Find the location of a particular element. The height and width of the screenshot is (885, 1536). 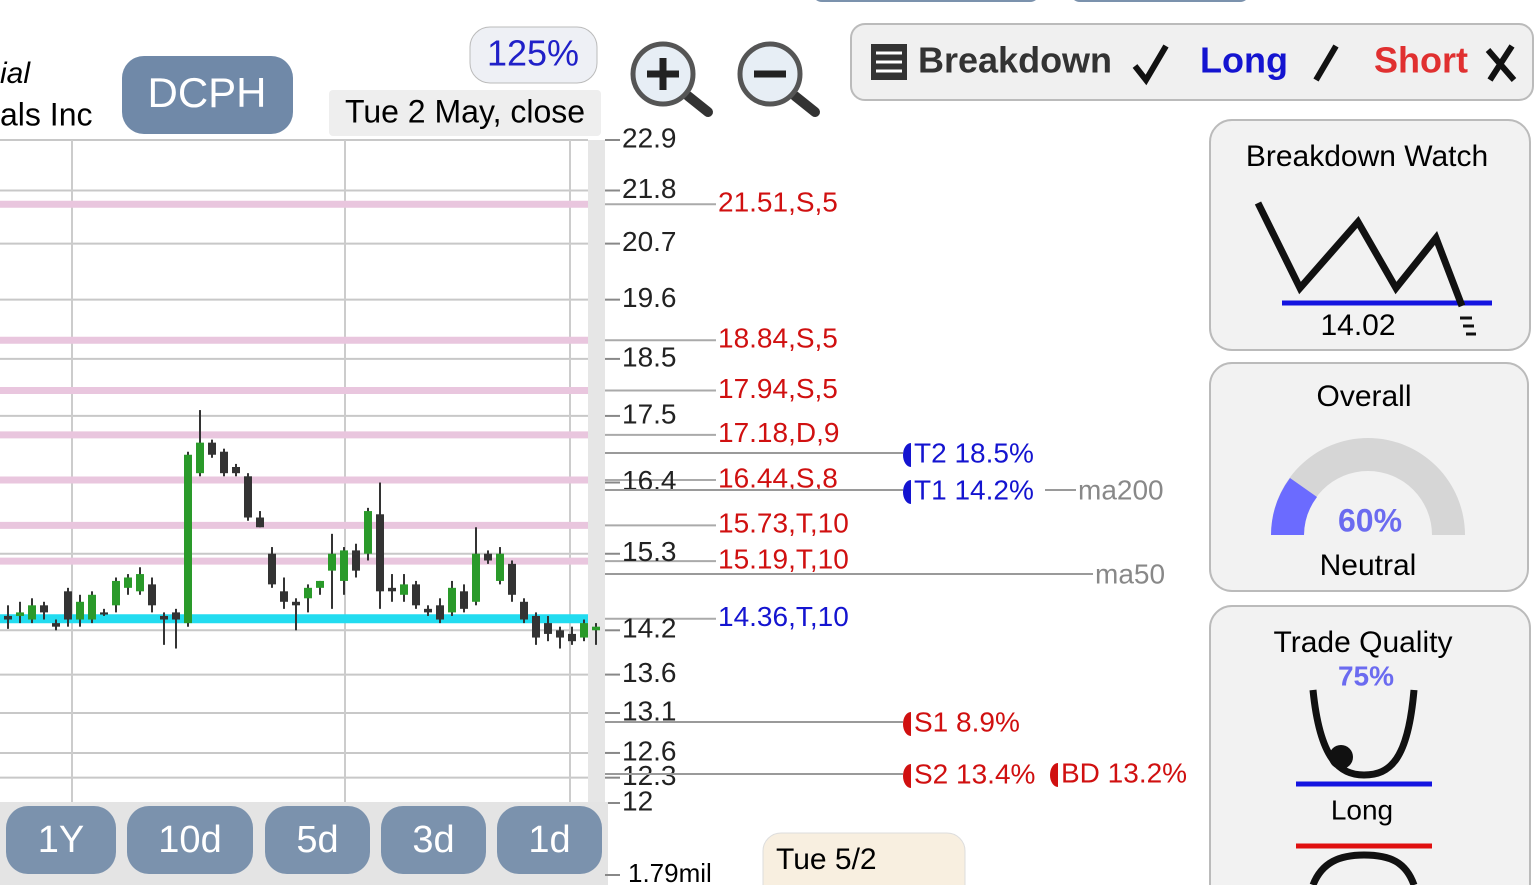

footer-date-box is located at coordinates (864, 858).